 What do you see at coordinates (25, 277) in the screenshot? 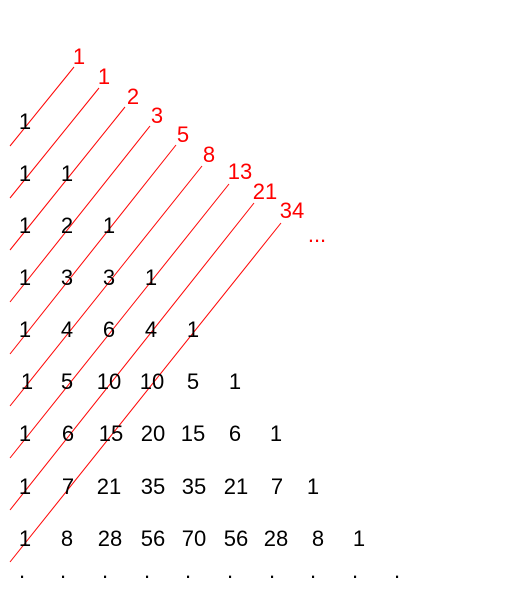
I see `triangle-entry-r3-c0: 1` at bounding box center [25, 277].